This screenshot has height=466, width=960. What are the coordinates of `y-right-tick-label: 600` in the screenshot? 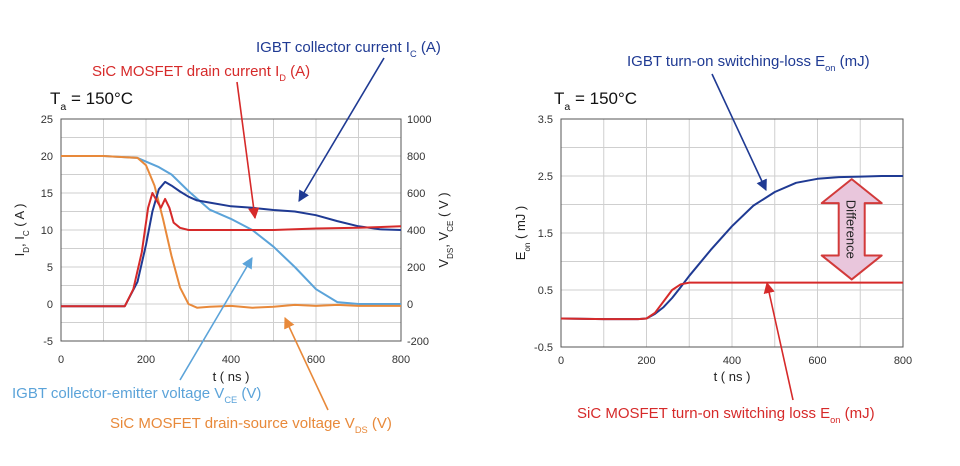 It's located at (416, 194).